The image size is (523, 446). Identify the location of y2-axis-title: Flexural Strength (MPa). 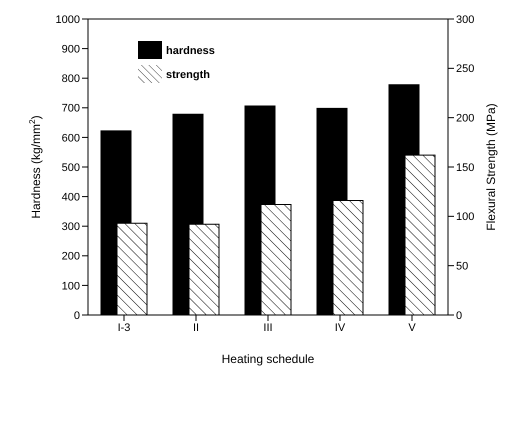
(491, 167).